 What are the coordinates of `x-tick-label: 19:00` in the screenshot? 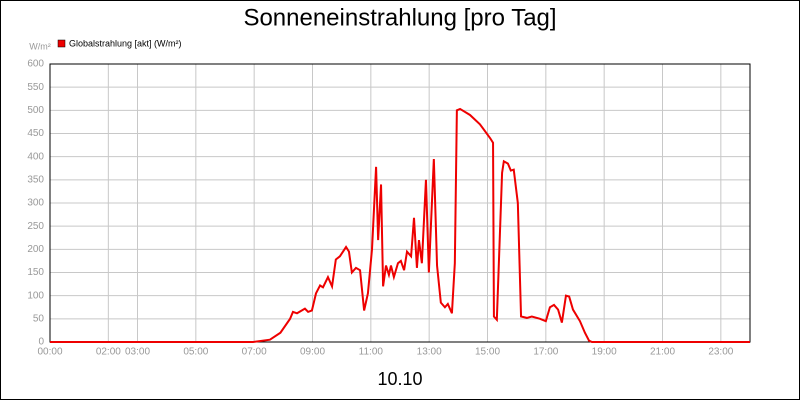 It's located at (604, 352).